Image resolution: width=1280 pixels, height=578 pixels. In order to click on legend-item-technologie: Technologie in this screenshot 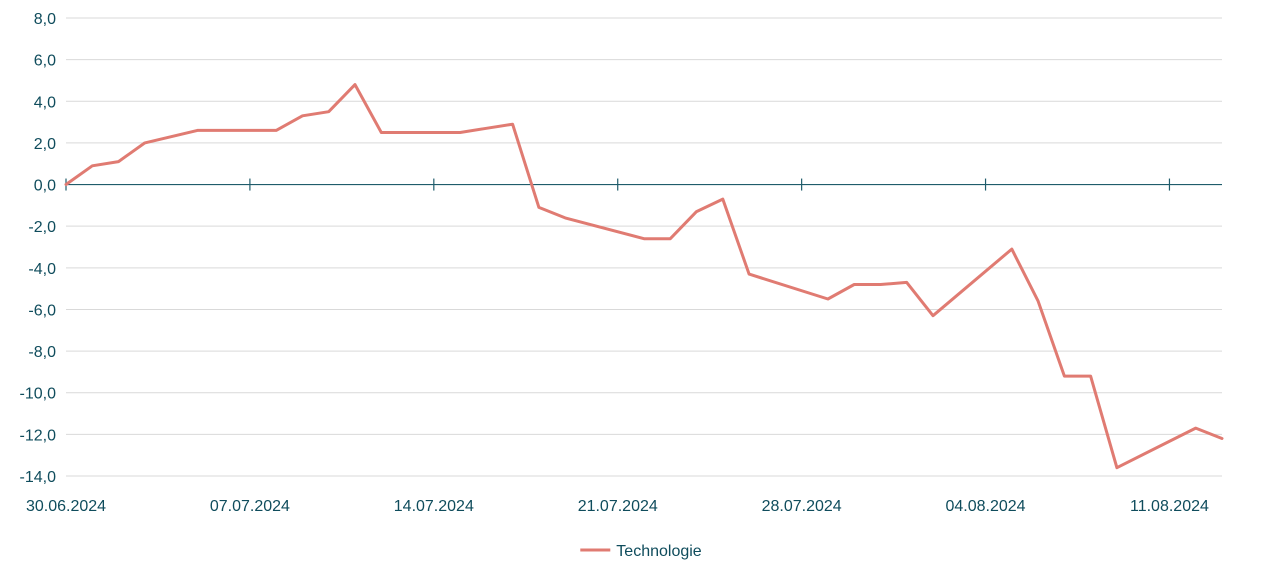, I will do `click(641, 551)`.